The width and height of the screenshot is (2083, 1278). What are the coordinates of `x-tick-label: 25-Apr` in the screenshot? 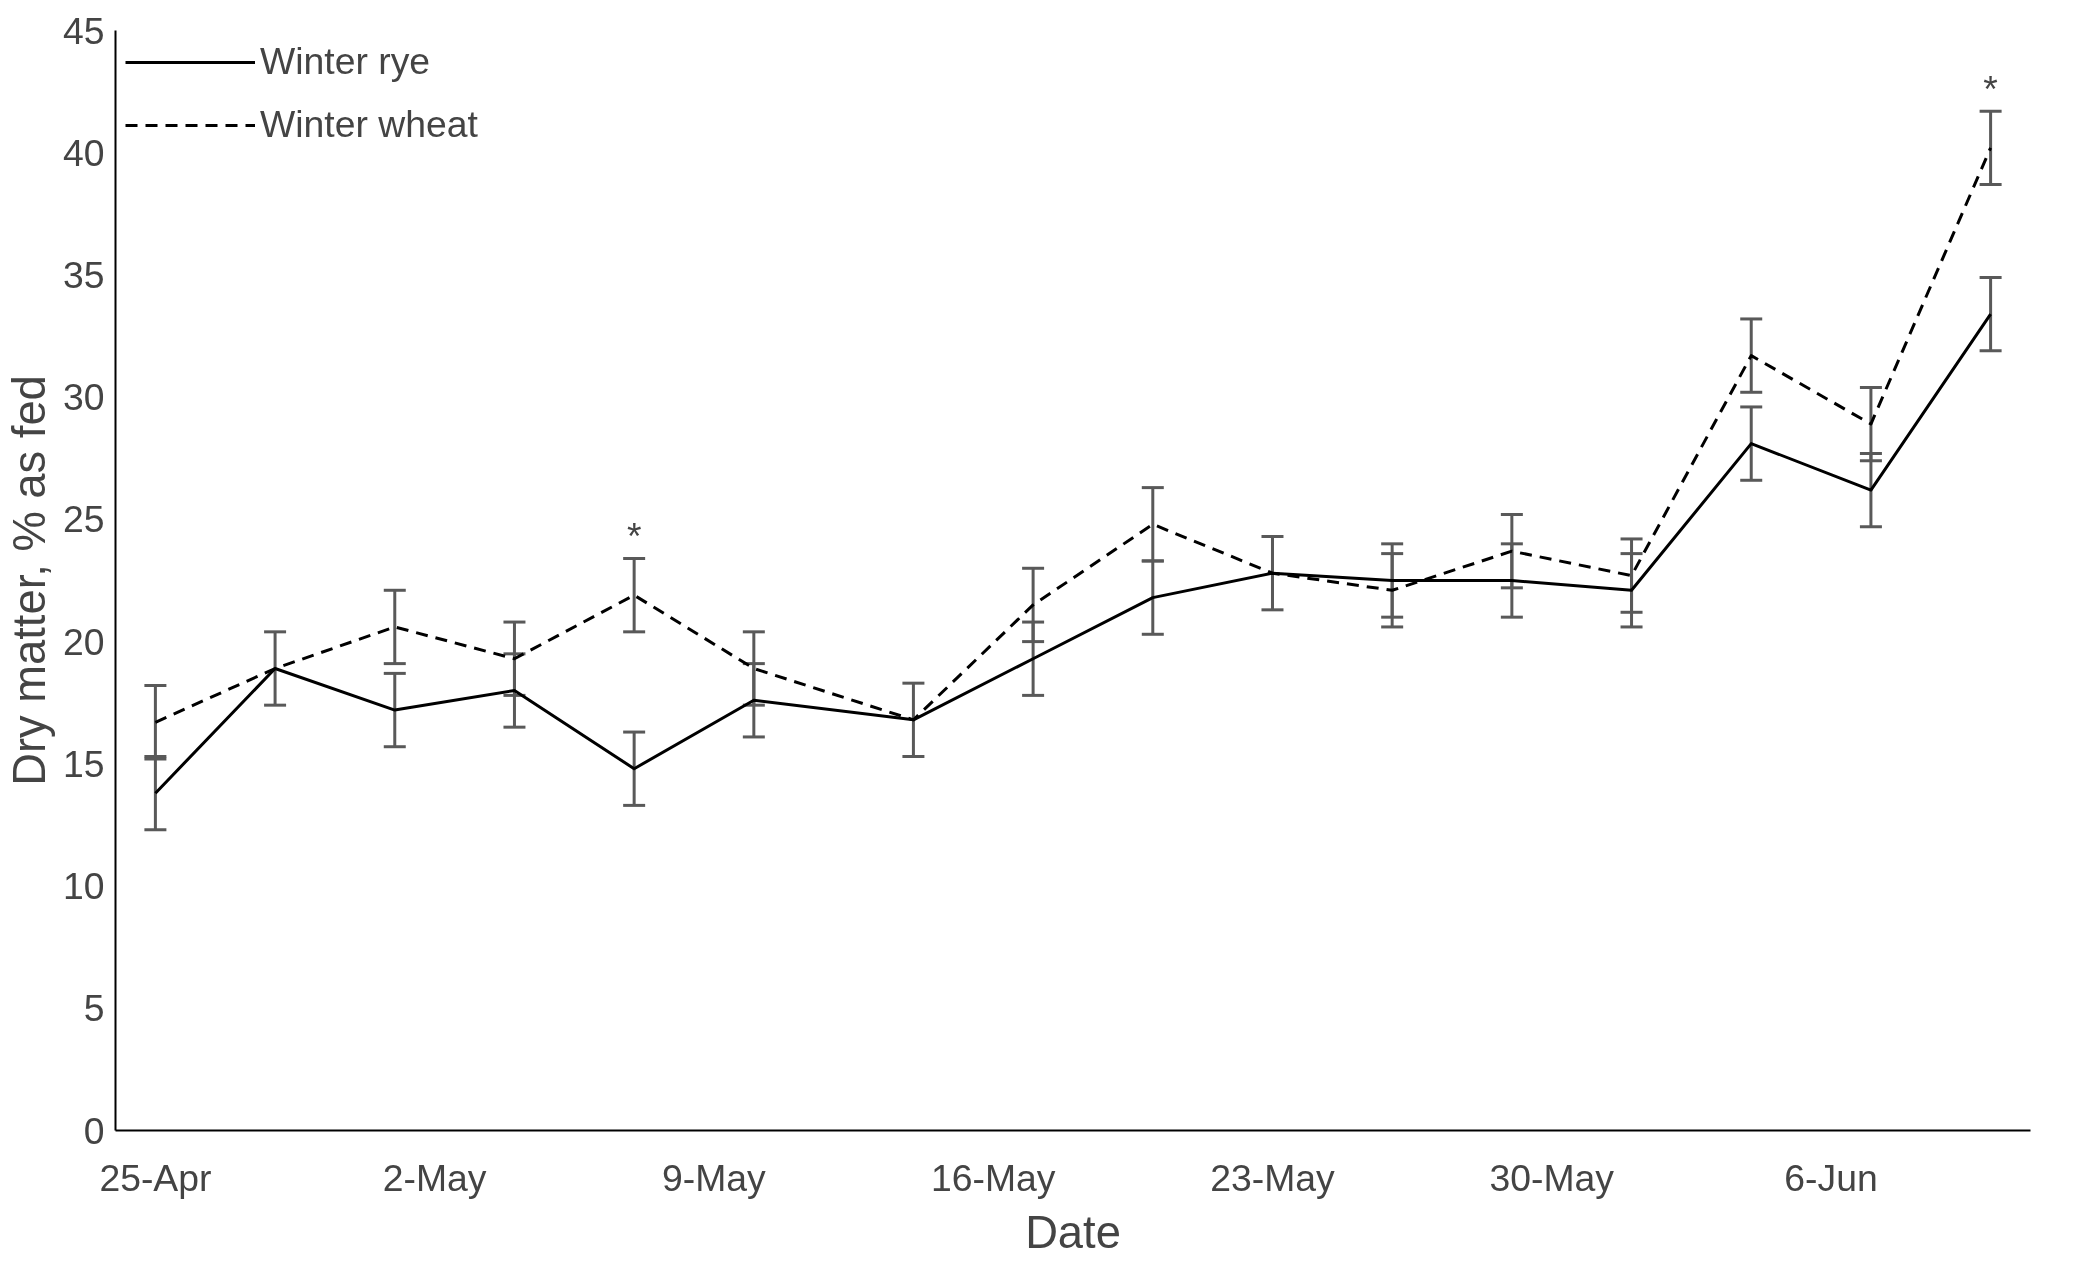 It's located at (155, 1177).